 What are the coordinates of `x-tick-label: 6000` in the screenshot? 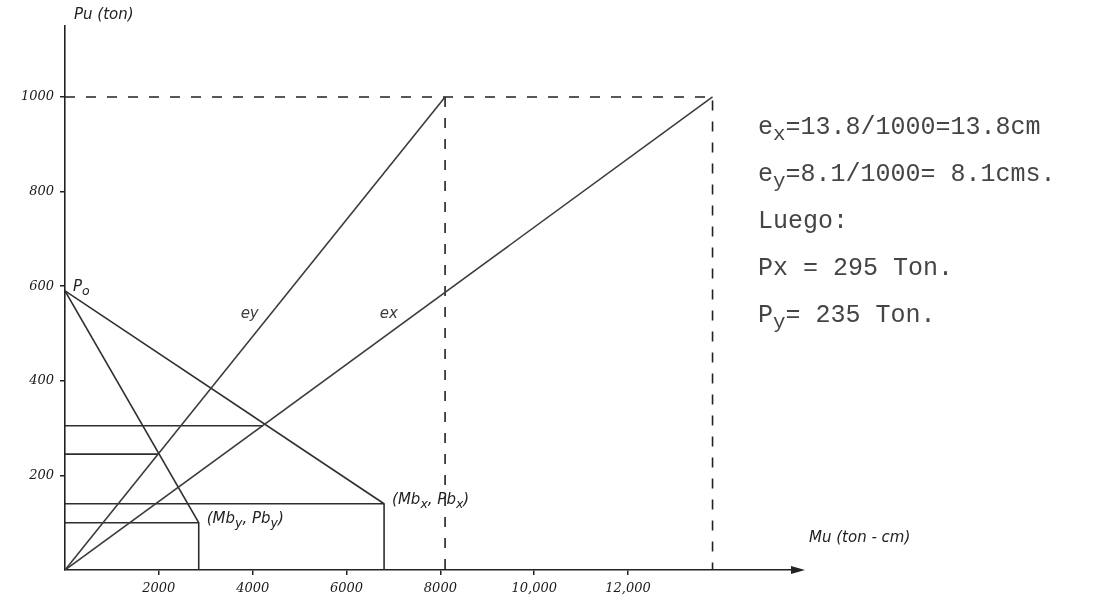 It's located at (346, 588).